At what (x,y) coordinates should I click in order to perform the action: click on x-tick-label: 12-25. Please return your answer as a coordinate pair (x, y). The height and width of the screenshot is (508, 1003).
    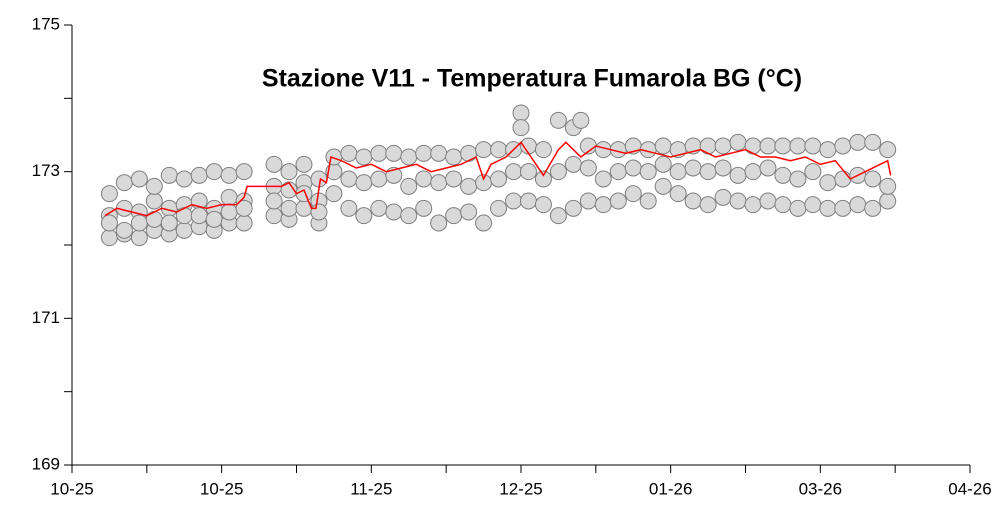
    Looking at the image, I should click on (520, 488).